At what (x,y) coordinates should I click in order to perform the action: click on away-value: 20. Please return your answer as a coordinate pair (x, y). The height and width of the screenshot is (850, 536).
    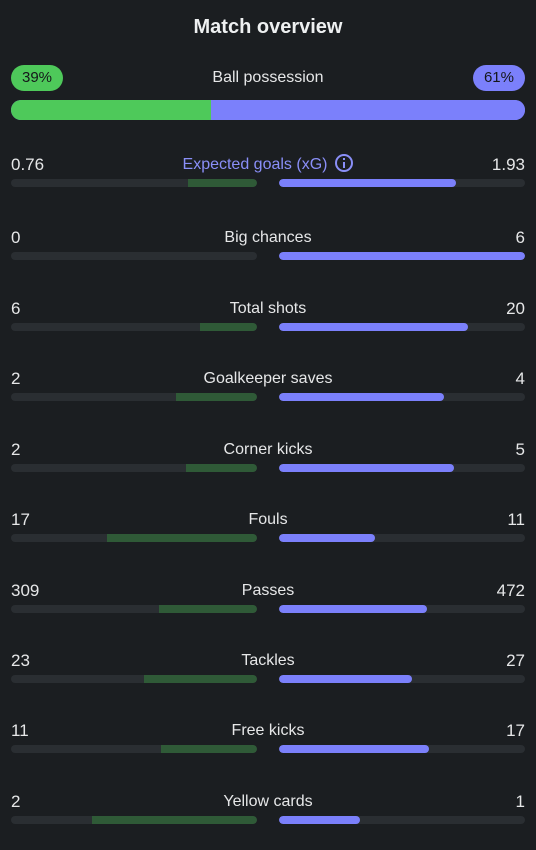
    Looking at the image, I should click on (515, 308).